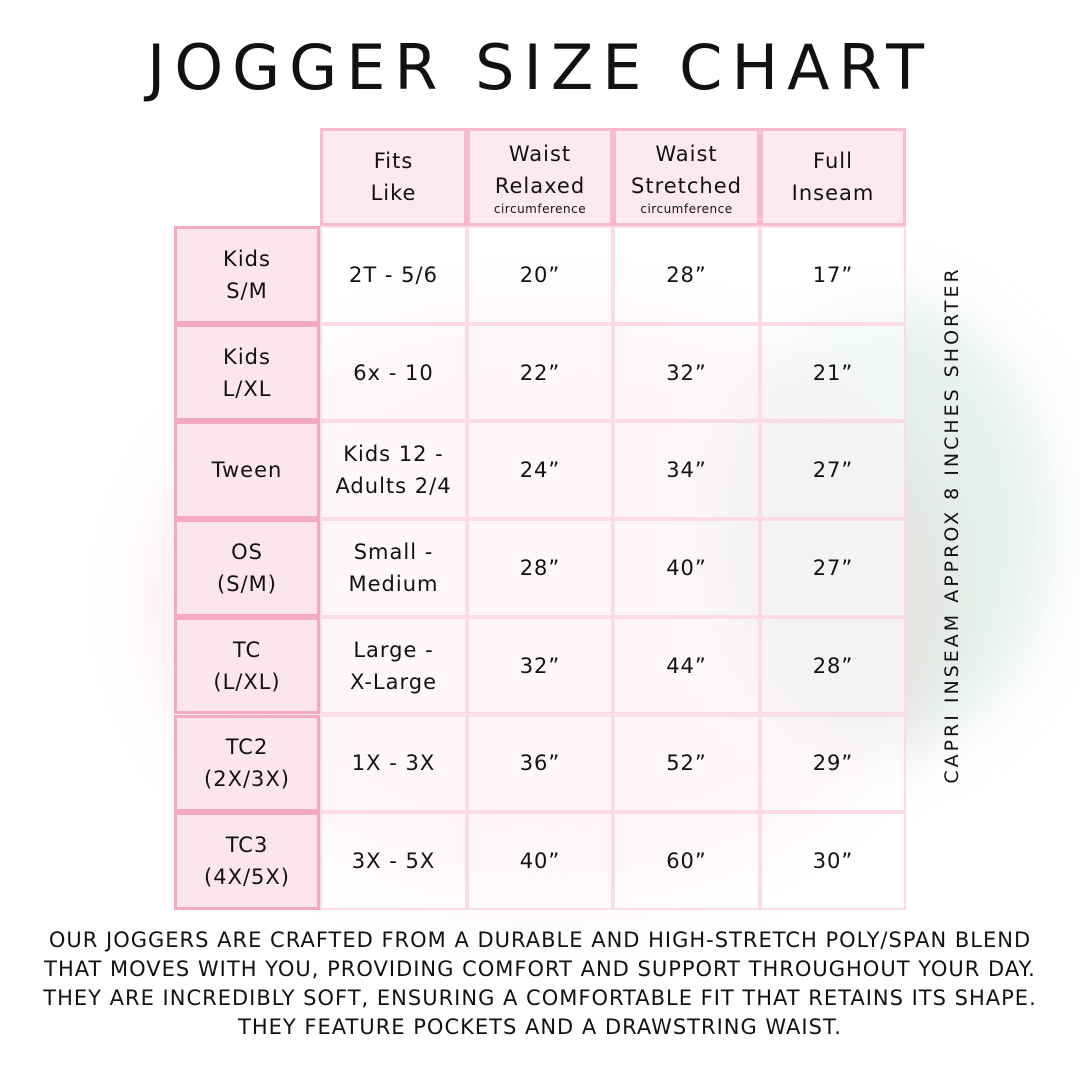  I want to click on table-cell-inseam: 28”, so click(833, 665).